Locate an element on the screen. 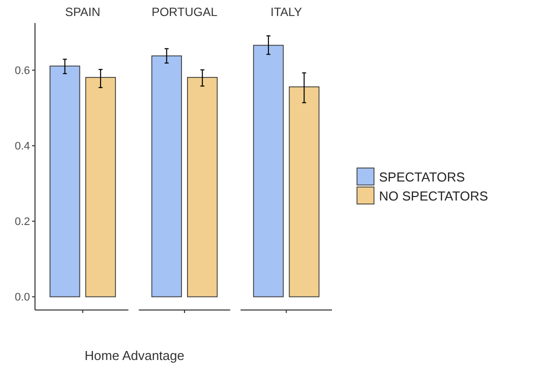 This screenshot has height=373, width=550. y-tick-label: 0.0 is located at coordinates (22, 298).